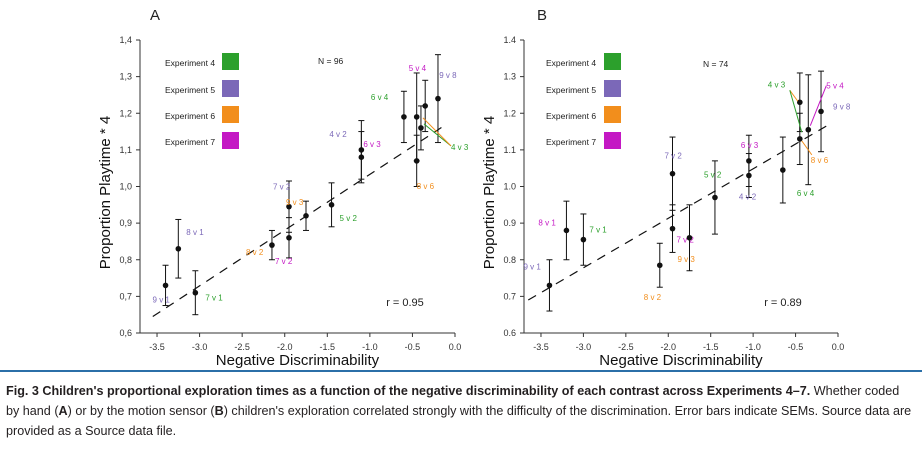 This screenshot has width=922, height=450. Describe the element at coordinates (681, 360) in the screenshot. I see `x-axis-label: Negative Discriminability` at that location.